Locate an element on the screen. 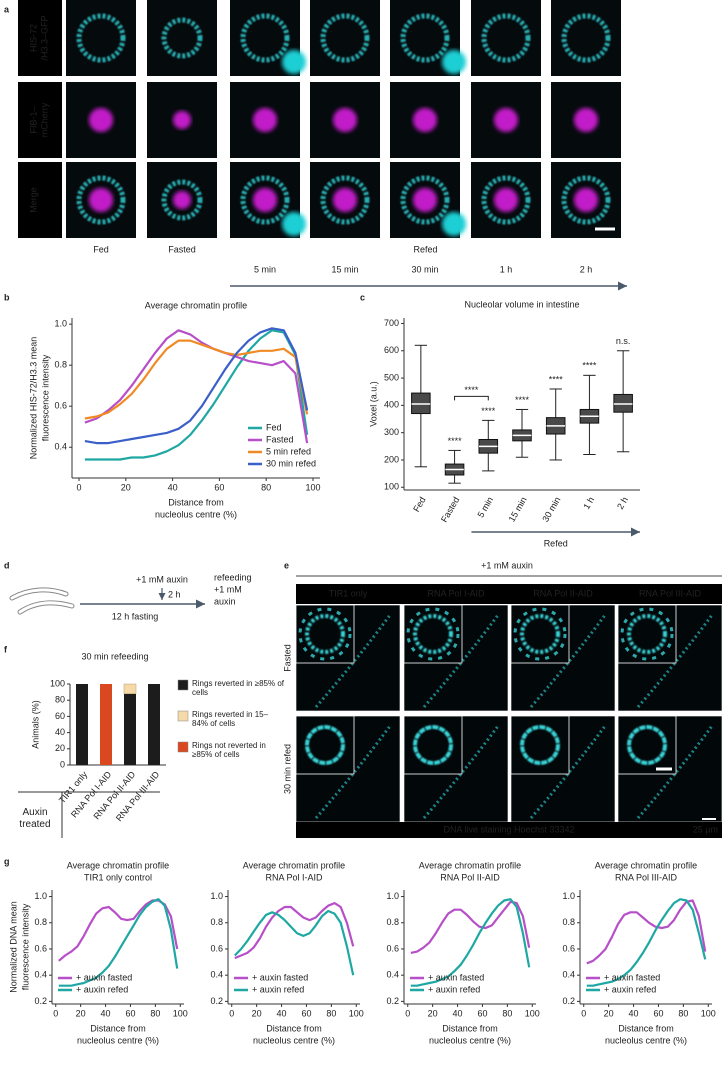 The width and height of the screenshot is (728, 1078). row-label: HIS-72 is located at coordinates (33, 38).